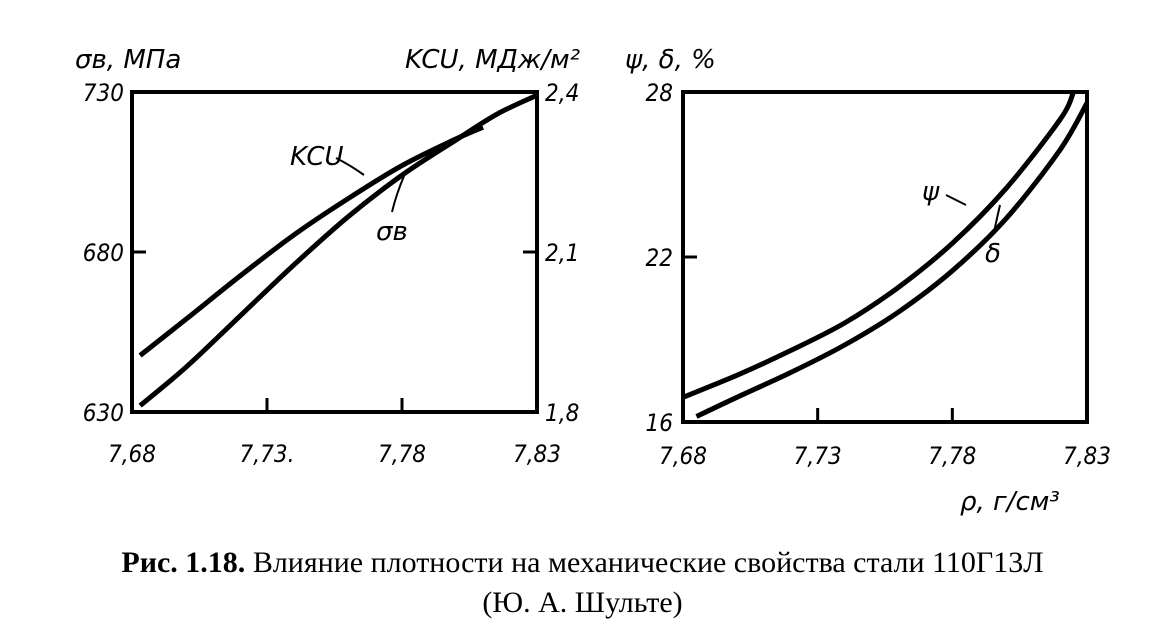 The image size is (1165, 634). Describe the element at coordinates (562, 93) in the screenshot. I see `y-tick-label-right: 2,4` at that location.